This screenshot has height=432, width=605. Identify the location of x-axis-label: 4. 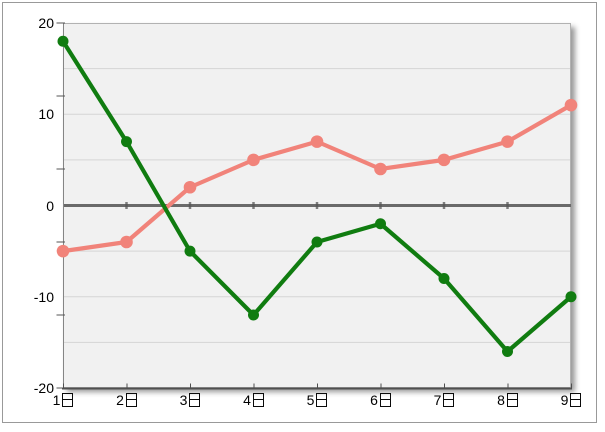
(254, 400).